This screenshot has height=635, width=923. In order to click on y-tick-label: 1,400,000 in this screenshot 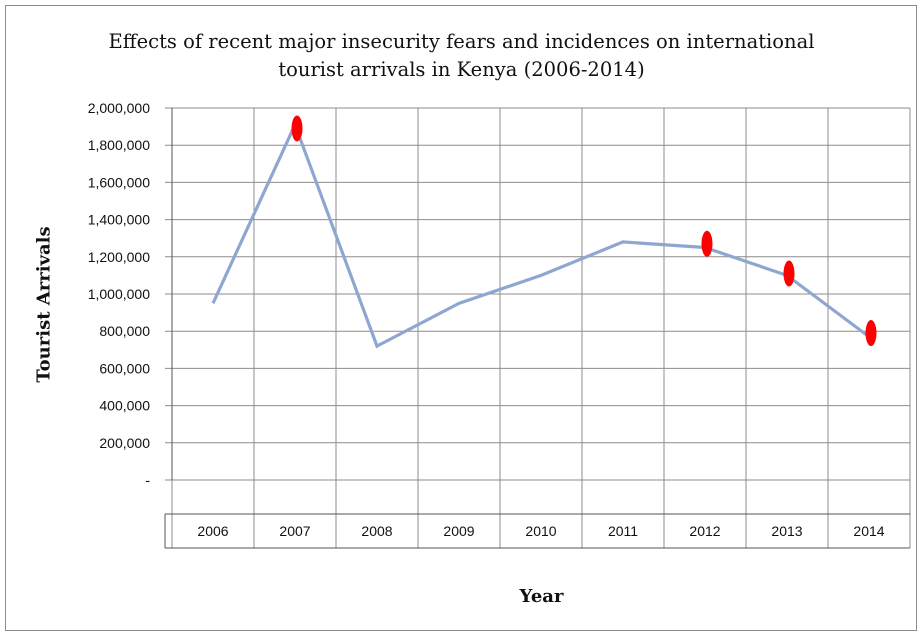, I will do `click(119, 220)`.